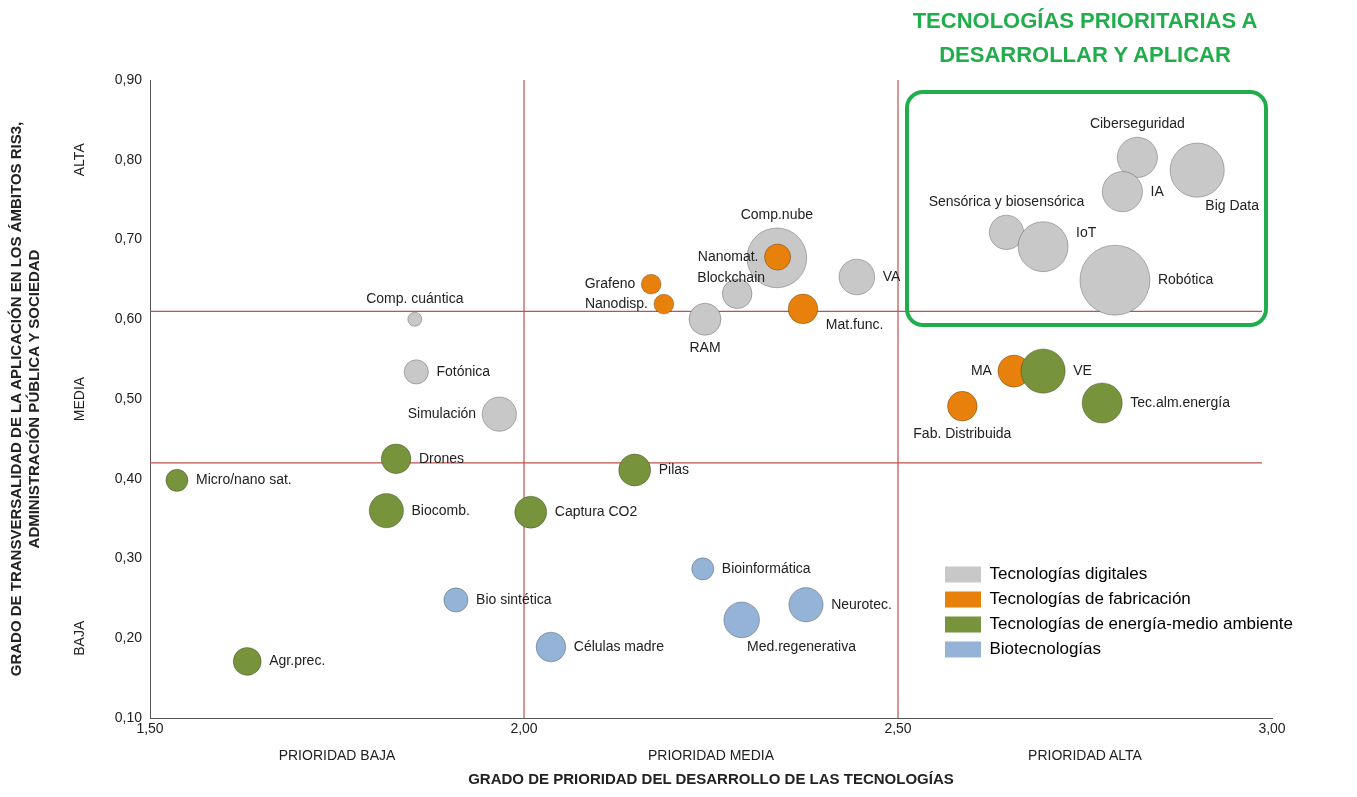 This screenshot has height=797, width=1357. I want to click on data-label: Comp. cuántica, so click(415, 298).